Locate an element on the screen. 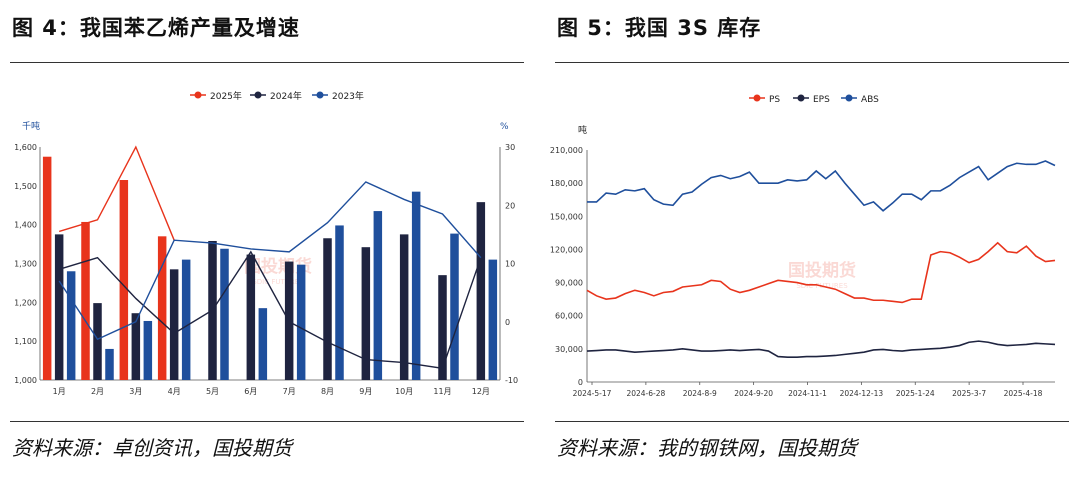 Image resolution: width=1080 pixels, height=481 pixels. right-bottom-rule is located at coordinates (812, 421).